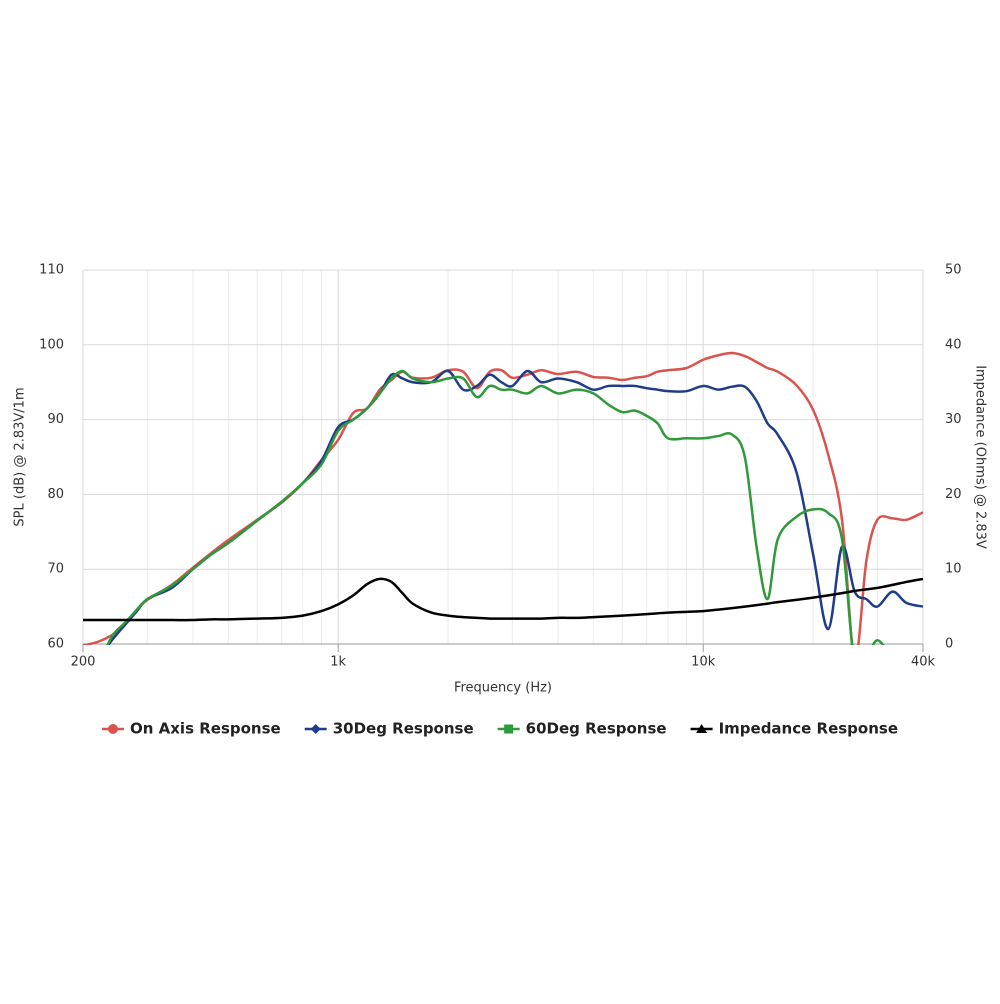  Describe the element at coordinates (953, 344) in the screenshot. I see `y2-tick-label: 40` at that location.